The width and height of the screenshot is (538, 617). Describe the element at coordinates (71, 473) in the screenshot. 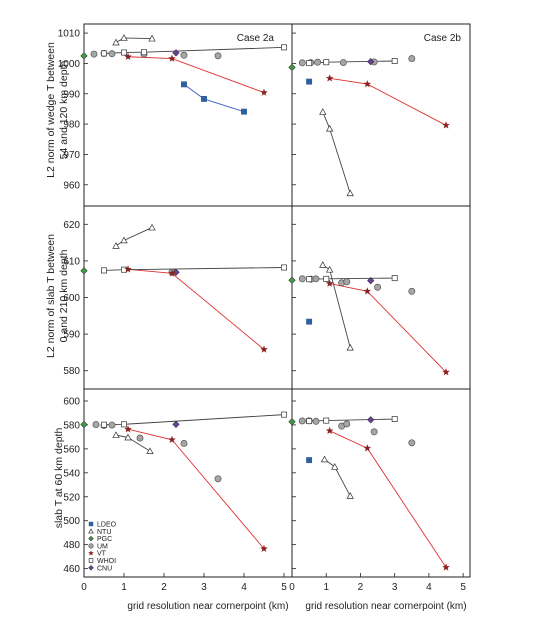

I see `ytick-label-r3c1-540: 540` at that location.